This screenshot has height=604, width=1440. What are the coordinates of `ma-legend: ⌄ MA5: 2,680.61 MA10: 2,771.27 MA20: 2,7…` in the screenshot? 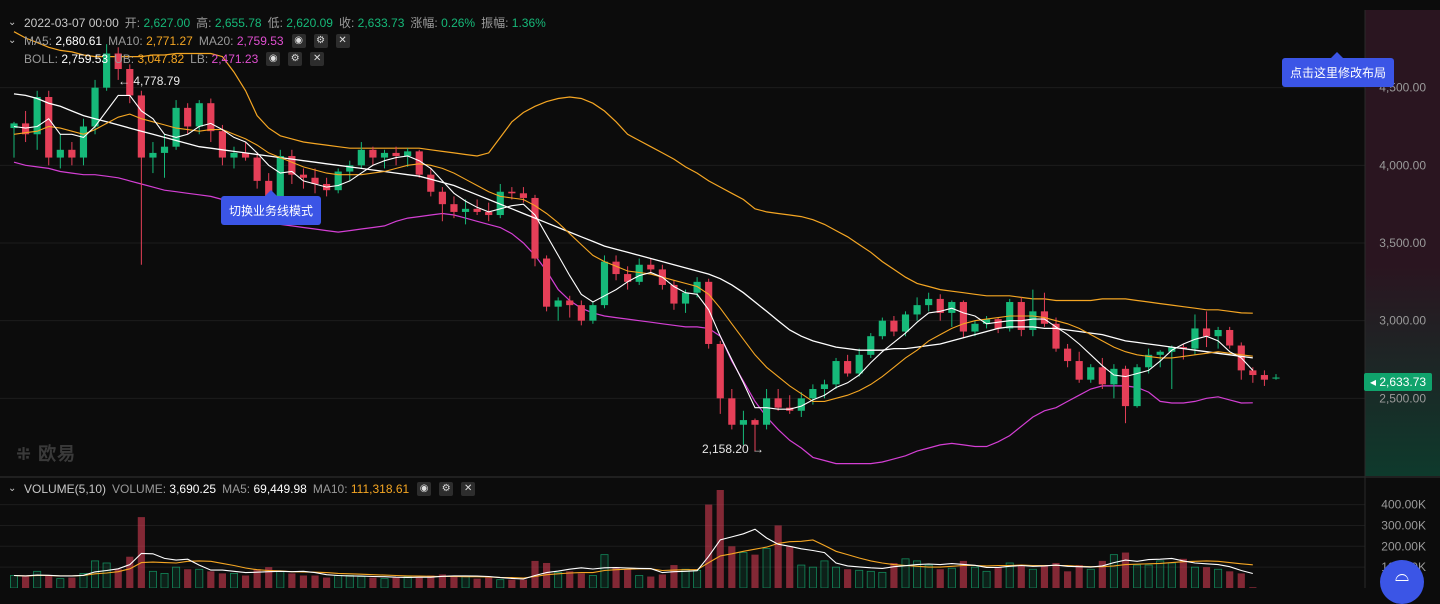 It's located at (179, 41).